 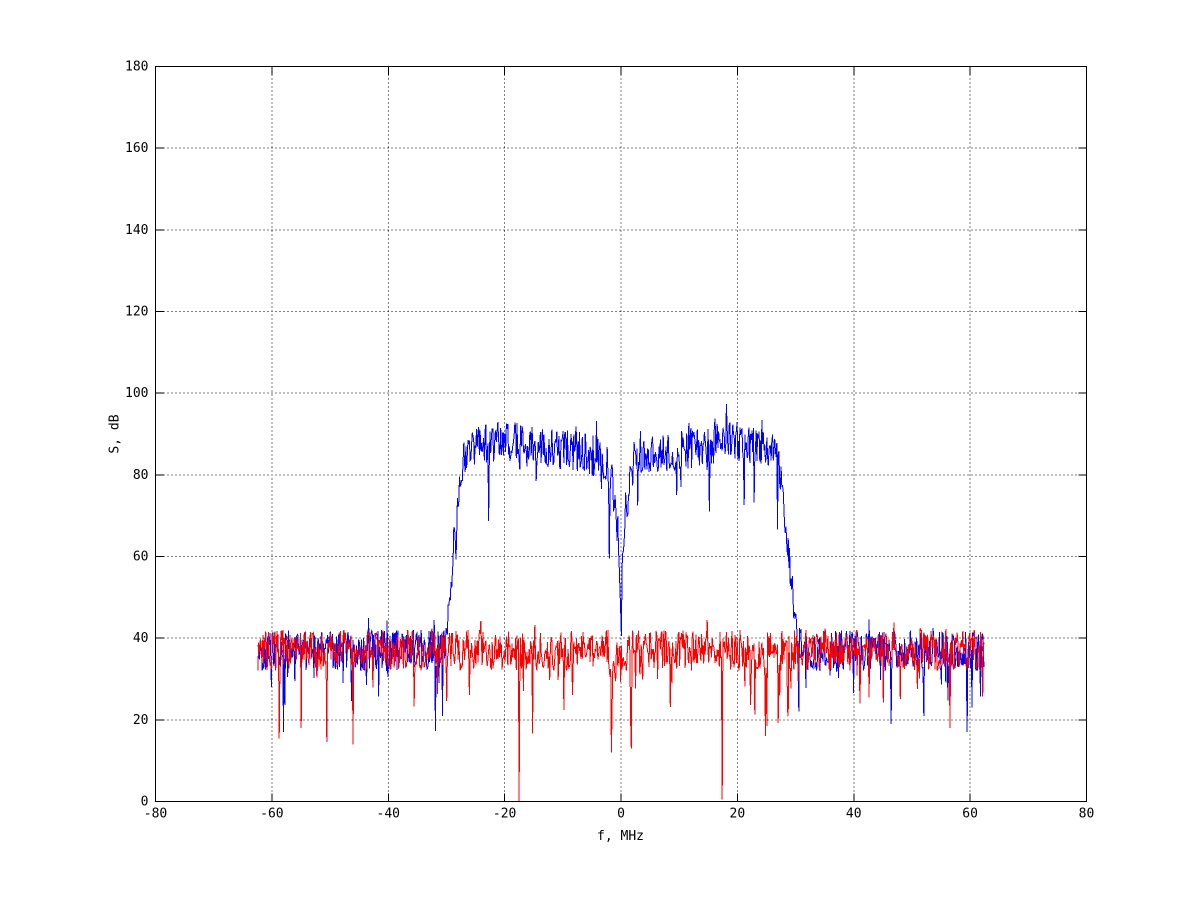 What do you see at coordinates (621, 814) in the screenshot?
I see `x-tick-label: 0` at bounding box center [621, 814].